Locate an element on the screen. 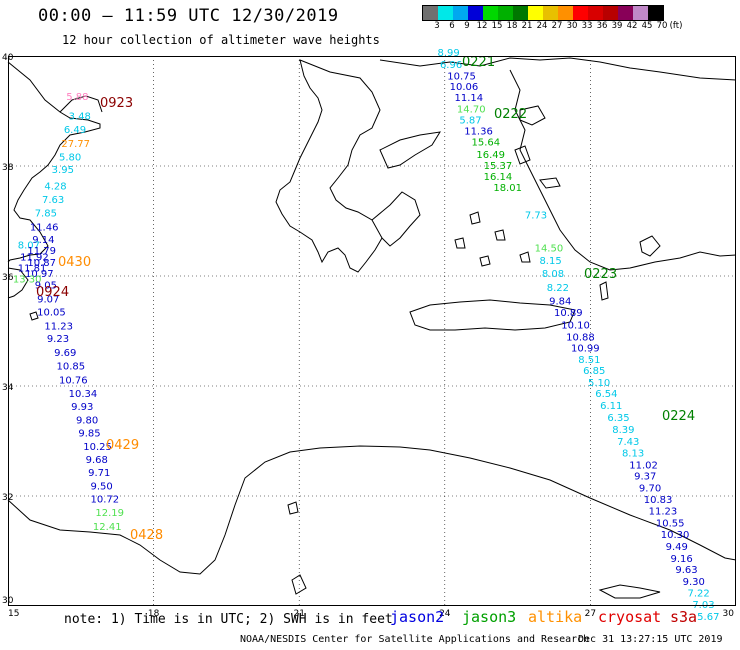 The height and width of the screenshot is (650, 740). wave-height-label: 10.89 is located at coordinates (568, 313).